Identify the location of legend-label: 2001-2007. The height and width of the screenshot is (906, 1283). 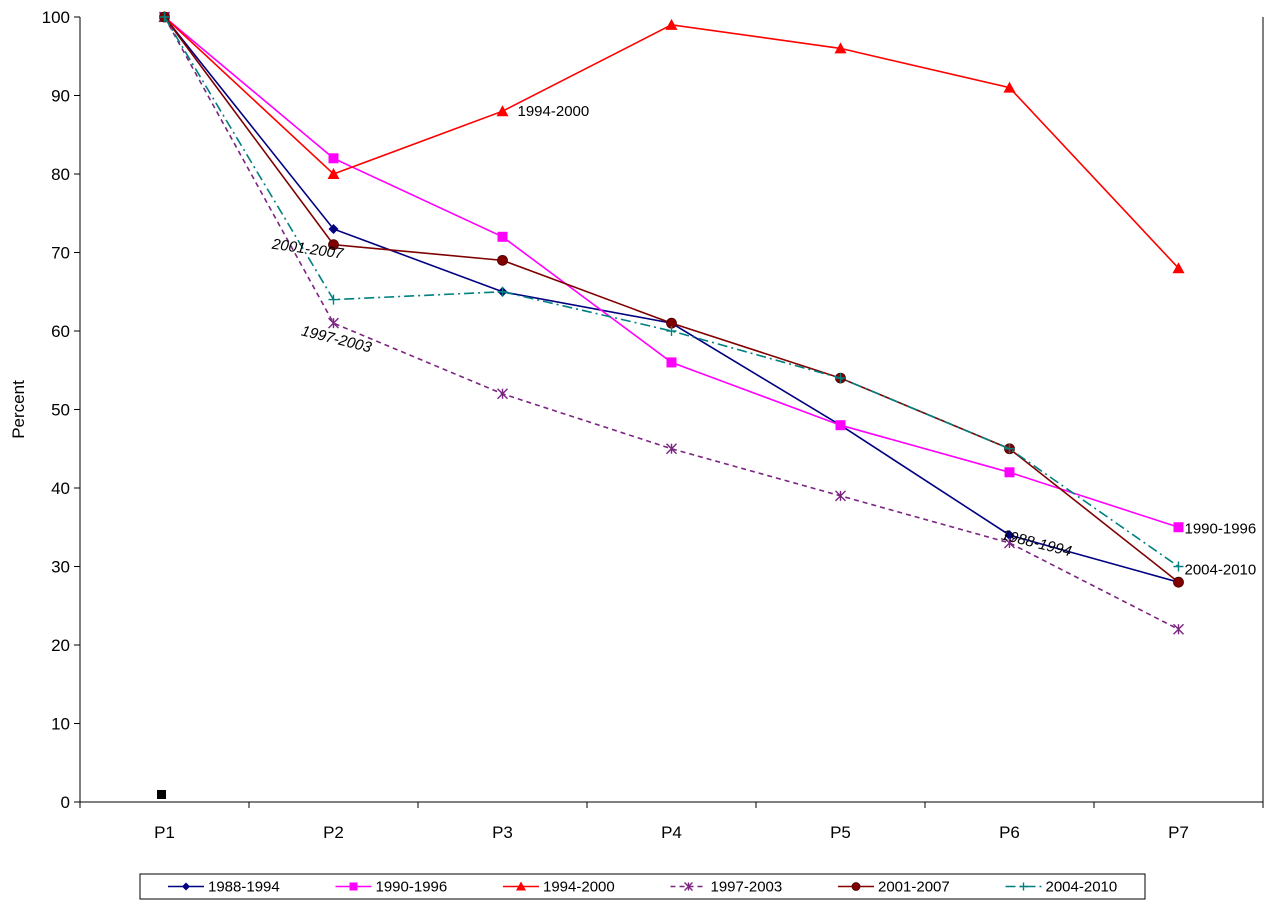
(914, 887).